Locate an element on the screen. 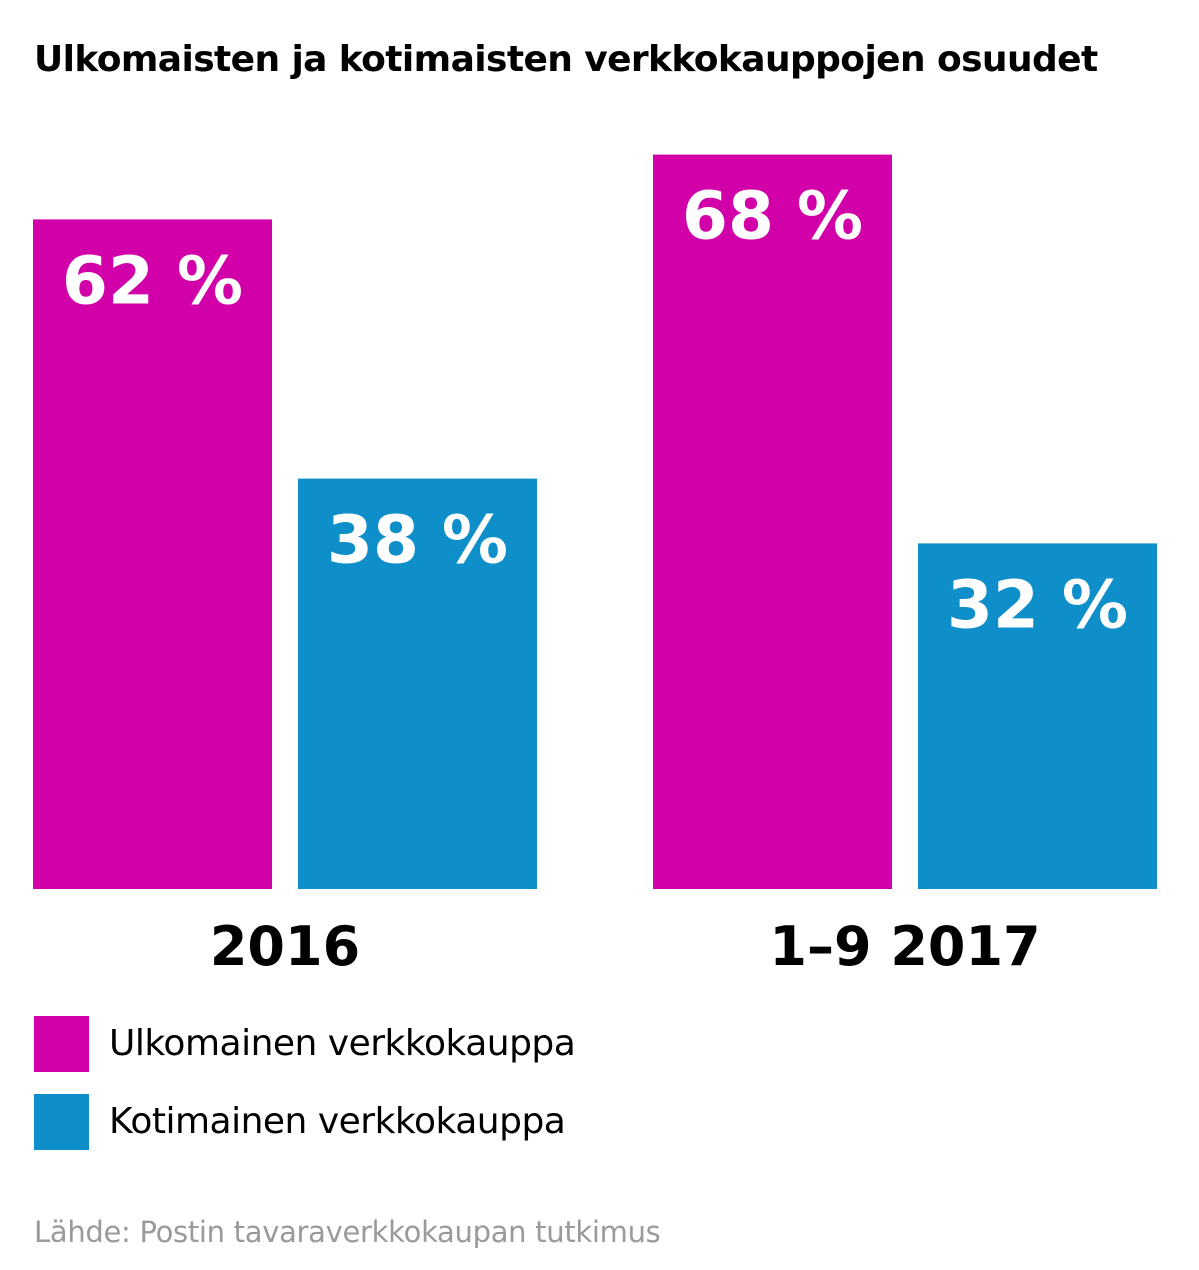  category-label-1: 1–9 2017 is located at coordinates (904, 946).